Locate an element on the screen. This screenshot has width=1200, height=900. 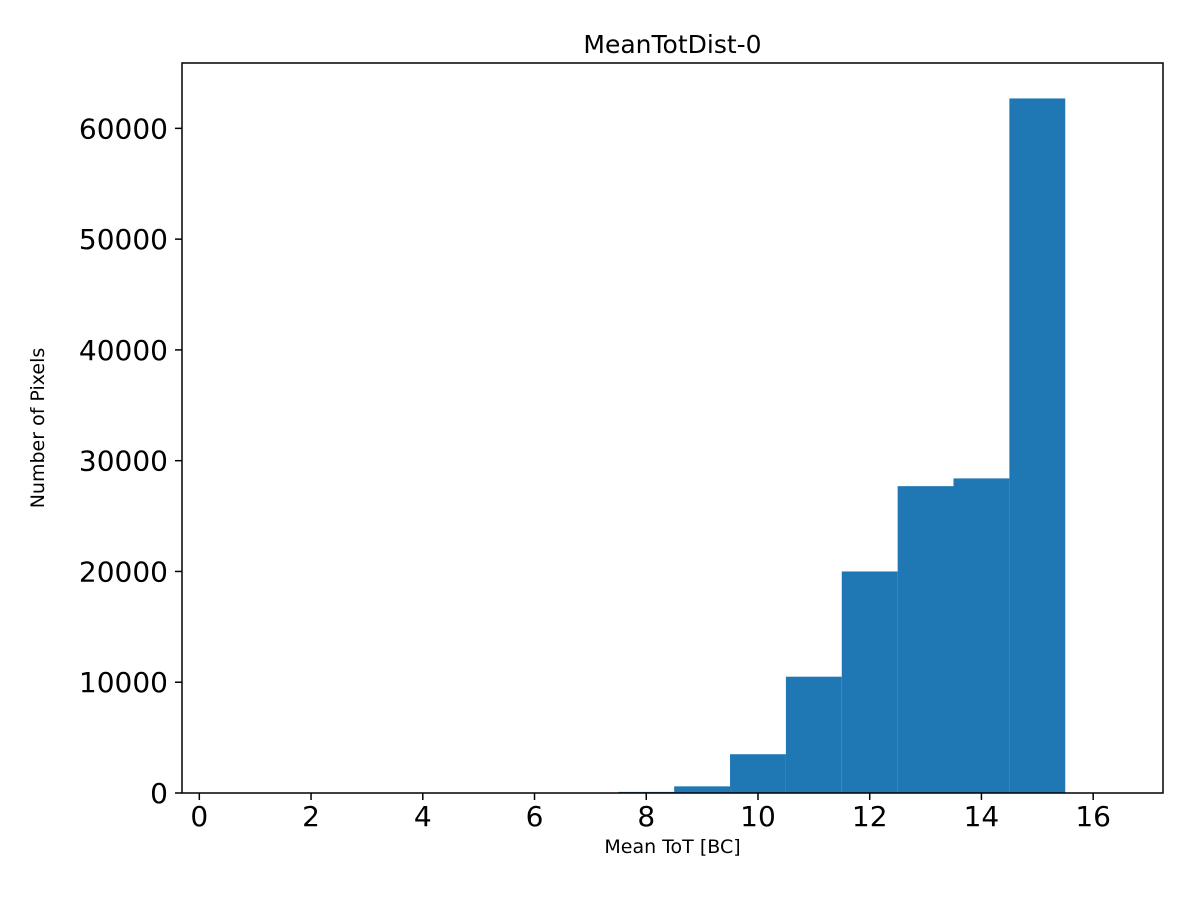
x-tick-label: 12 is located at coordinates (870, 816).